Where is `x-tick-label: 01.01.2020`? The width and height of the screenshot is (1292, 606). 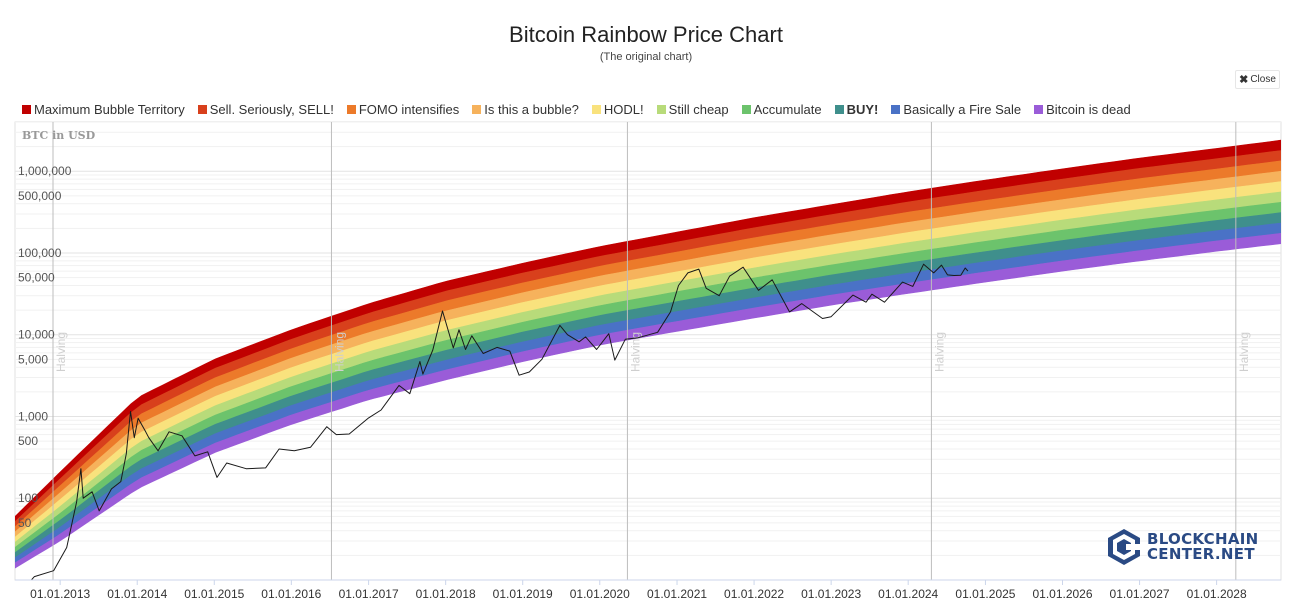 x-tick-label: 01.01.2020 is located at coordinates (600, 594).